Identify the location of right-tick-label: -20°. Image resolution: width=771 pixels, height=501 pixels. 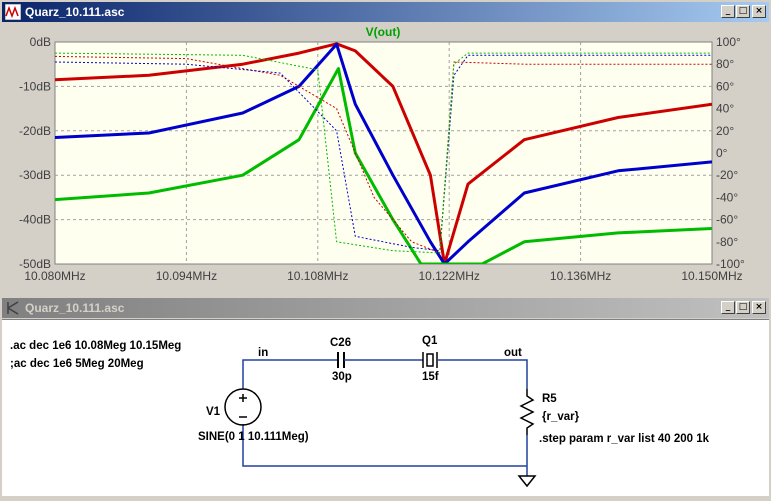
(727, 175).